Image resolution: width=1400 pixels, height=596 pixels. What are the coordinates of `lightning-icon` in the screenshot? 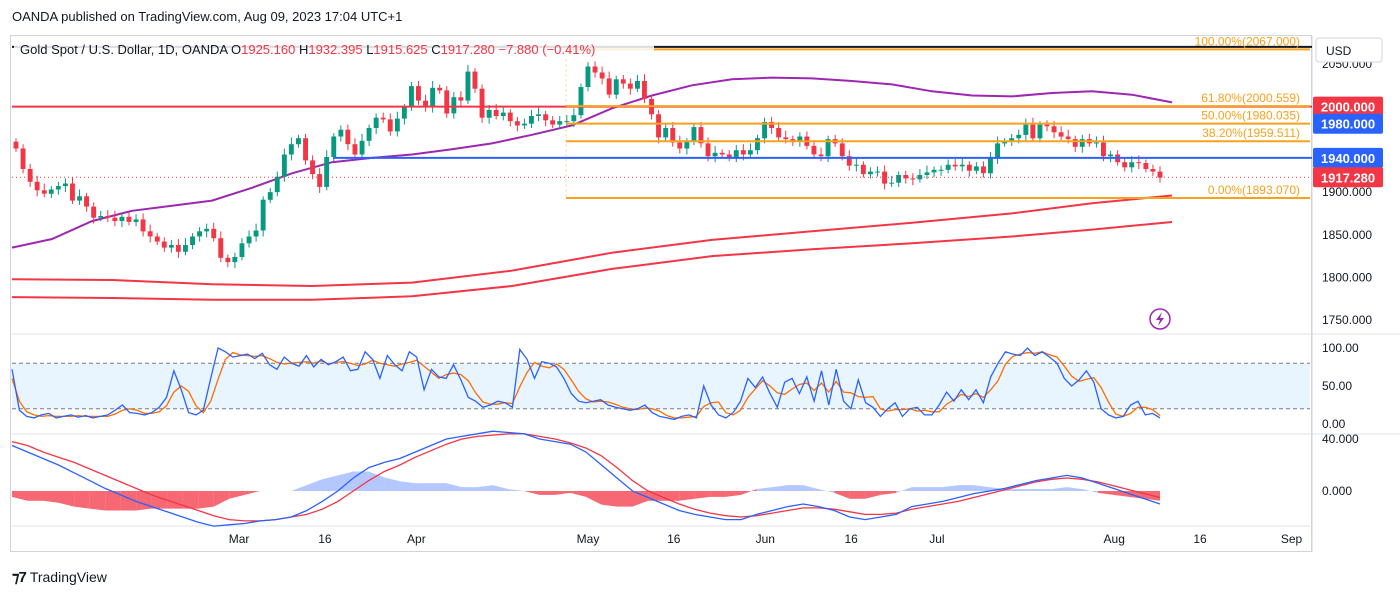 It's located at (1160, 319).